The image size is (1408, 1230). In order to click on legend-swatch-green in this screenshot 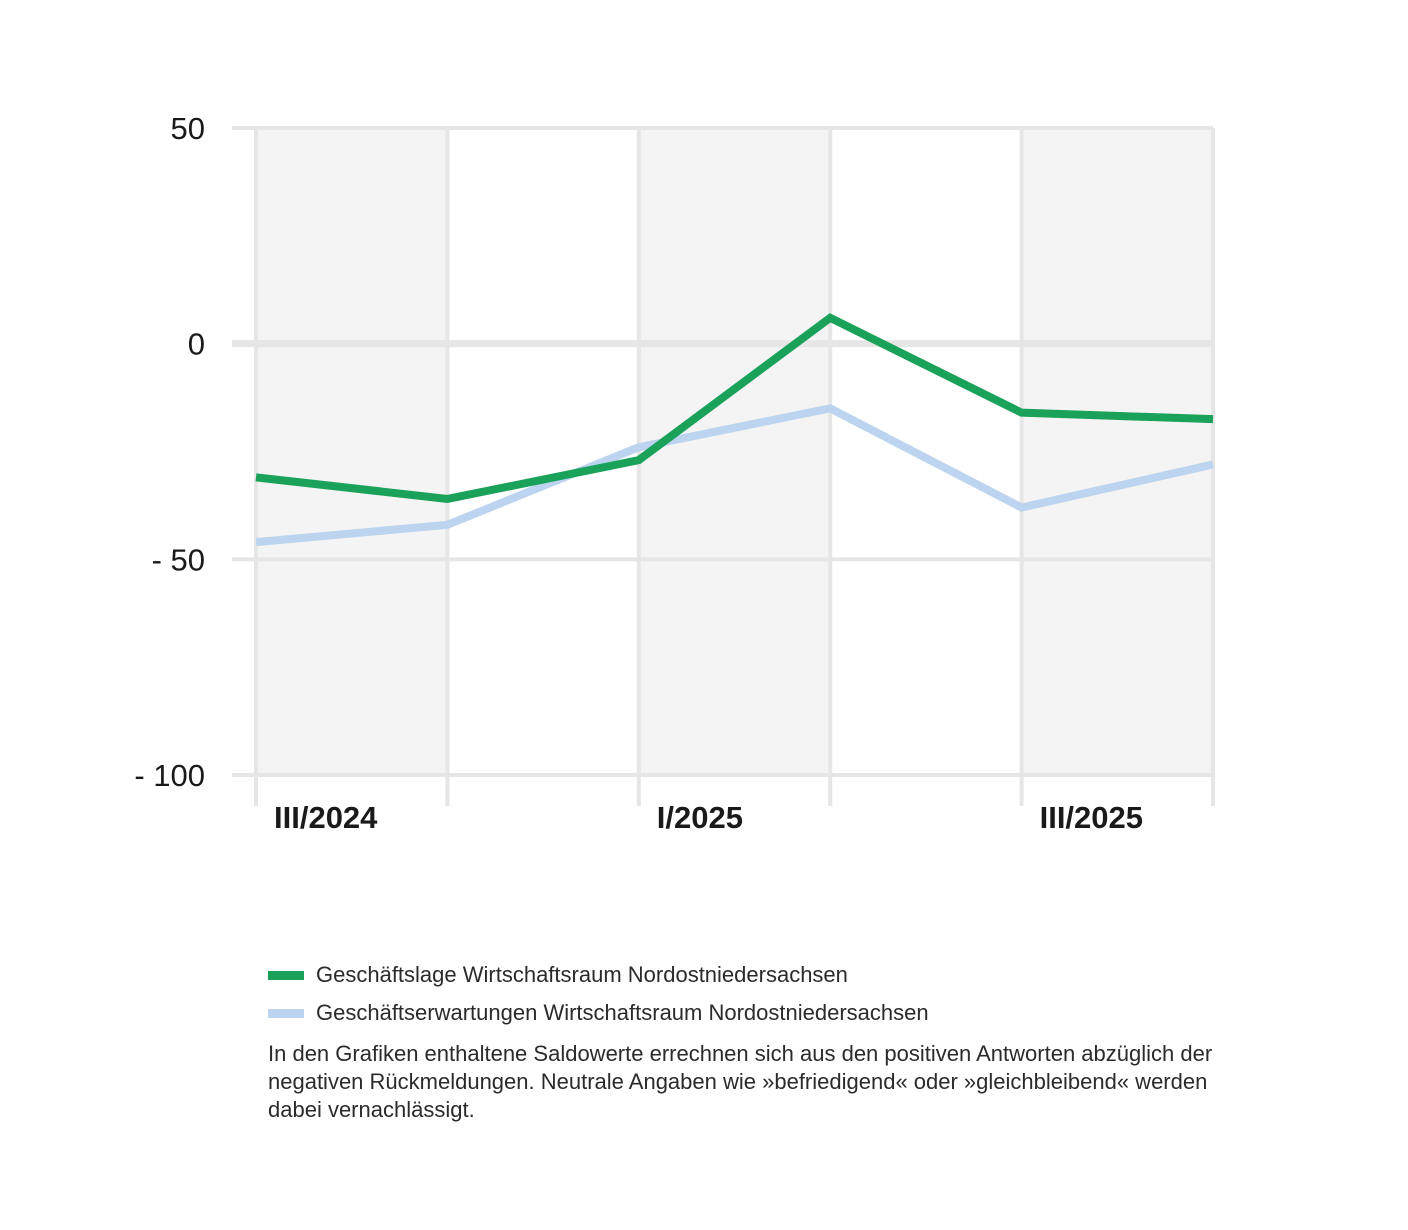, I will do `click(286, 975)`.